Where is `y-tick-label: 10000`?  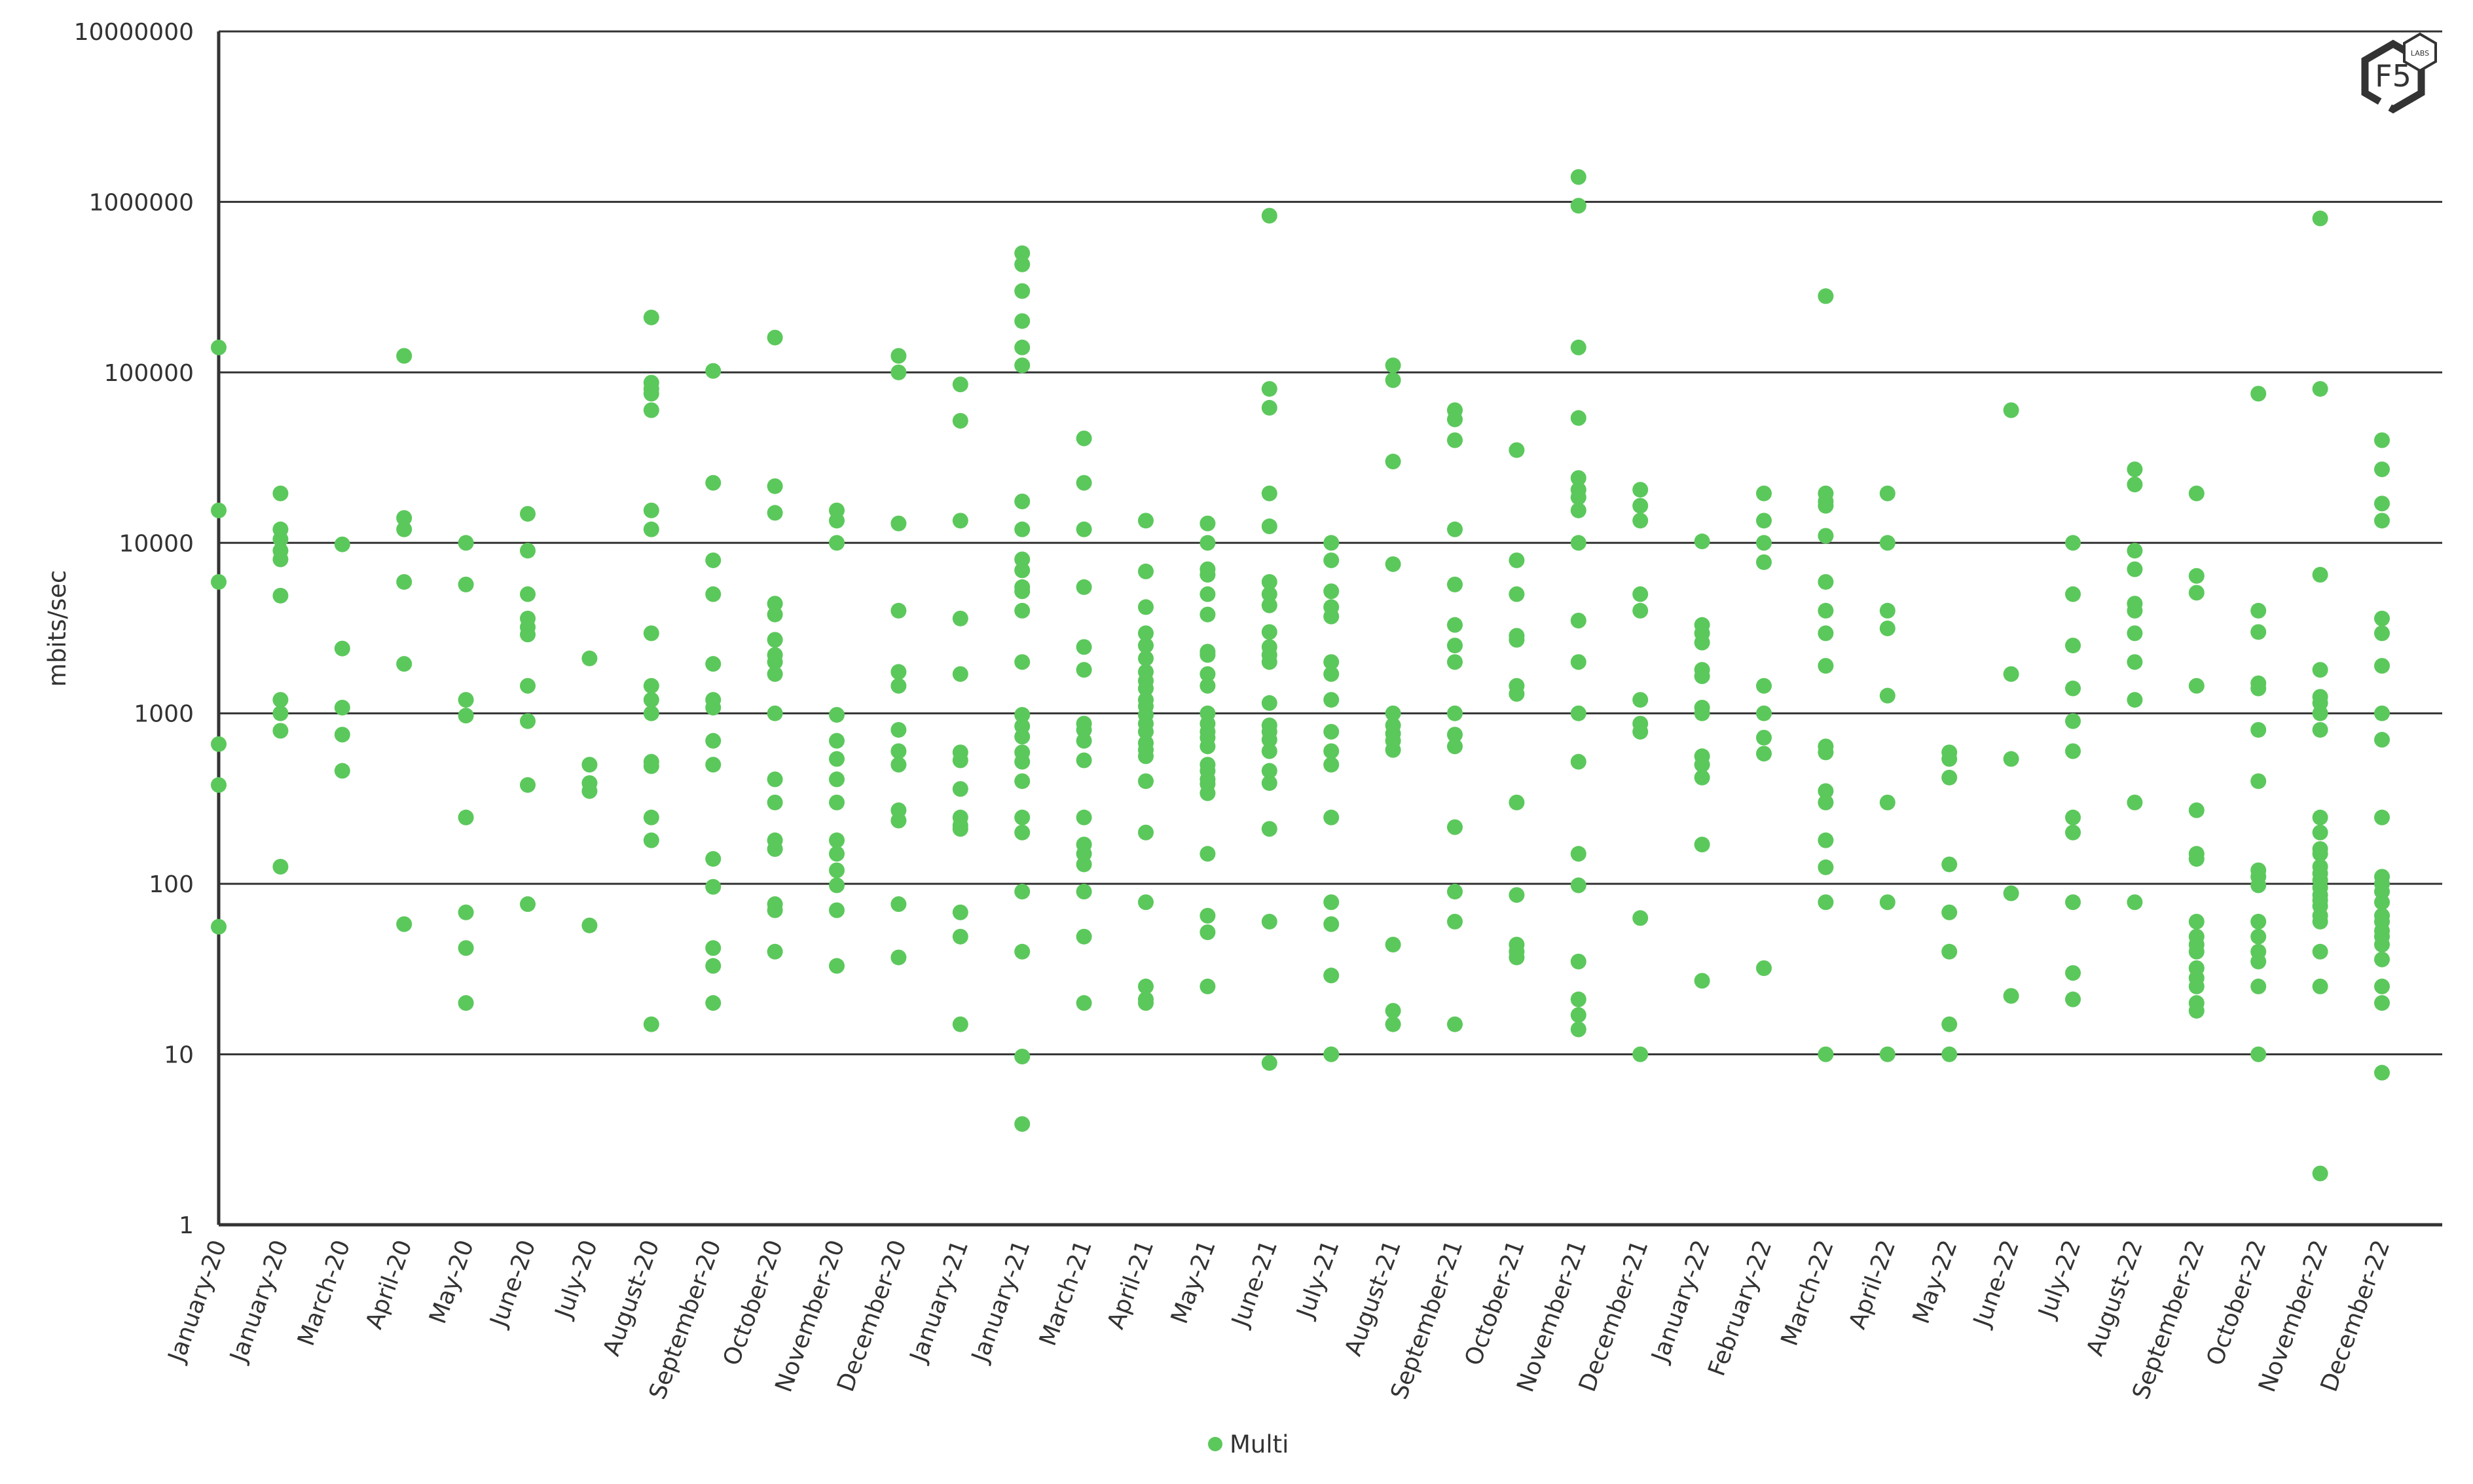 y-tick-label: 10000 is located at coordinates (156, 543).